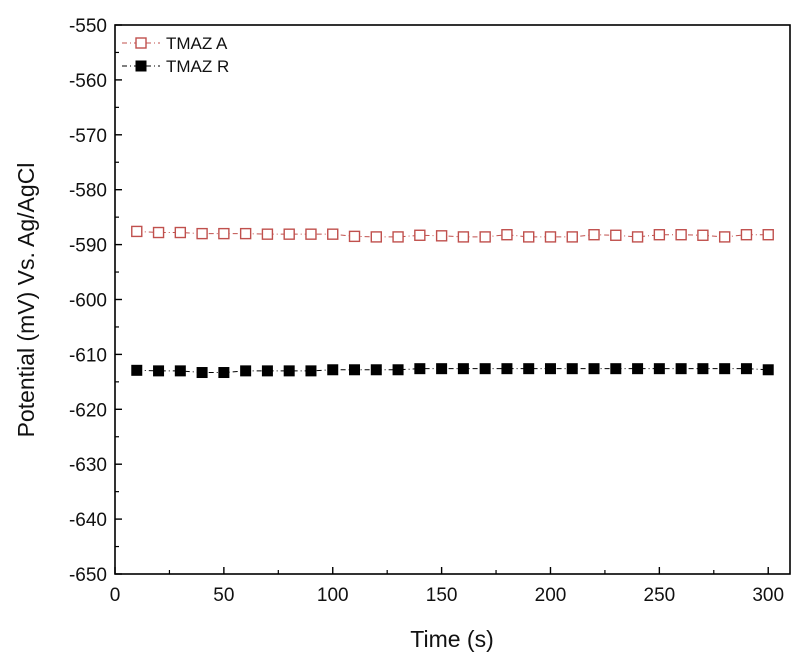 The height and width of the screenshot is (661, 795). Describe the element at coordinates (660, 595) in the screenshot. I see `x-tick-label: 250` at that location.